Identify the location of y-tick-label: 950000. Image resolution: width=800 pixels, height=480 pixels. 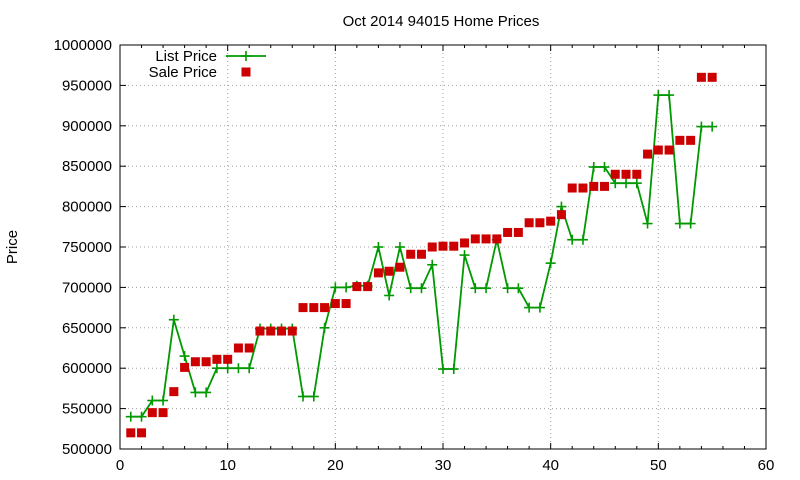
(87, 85).